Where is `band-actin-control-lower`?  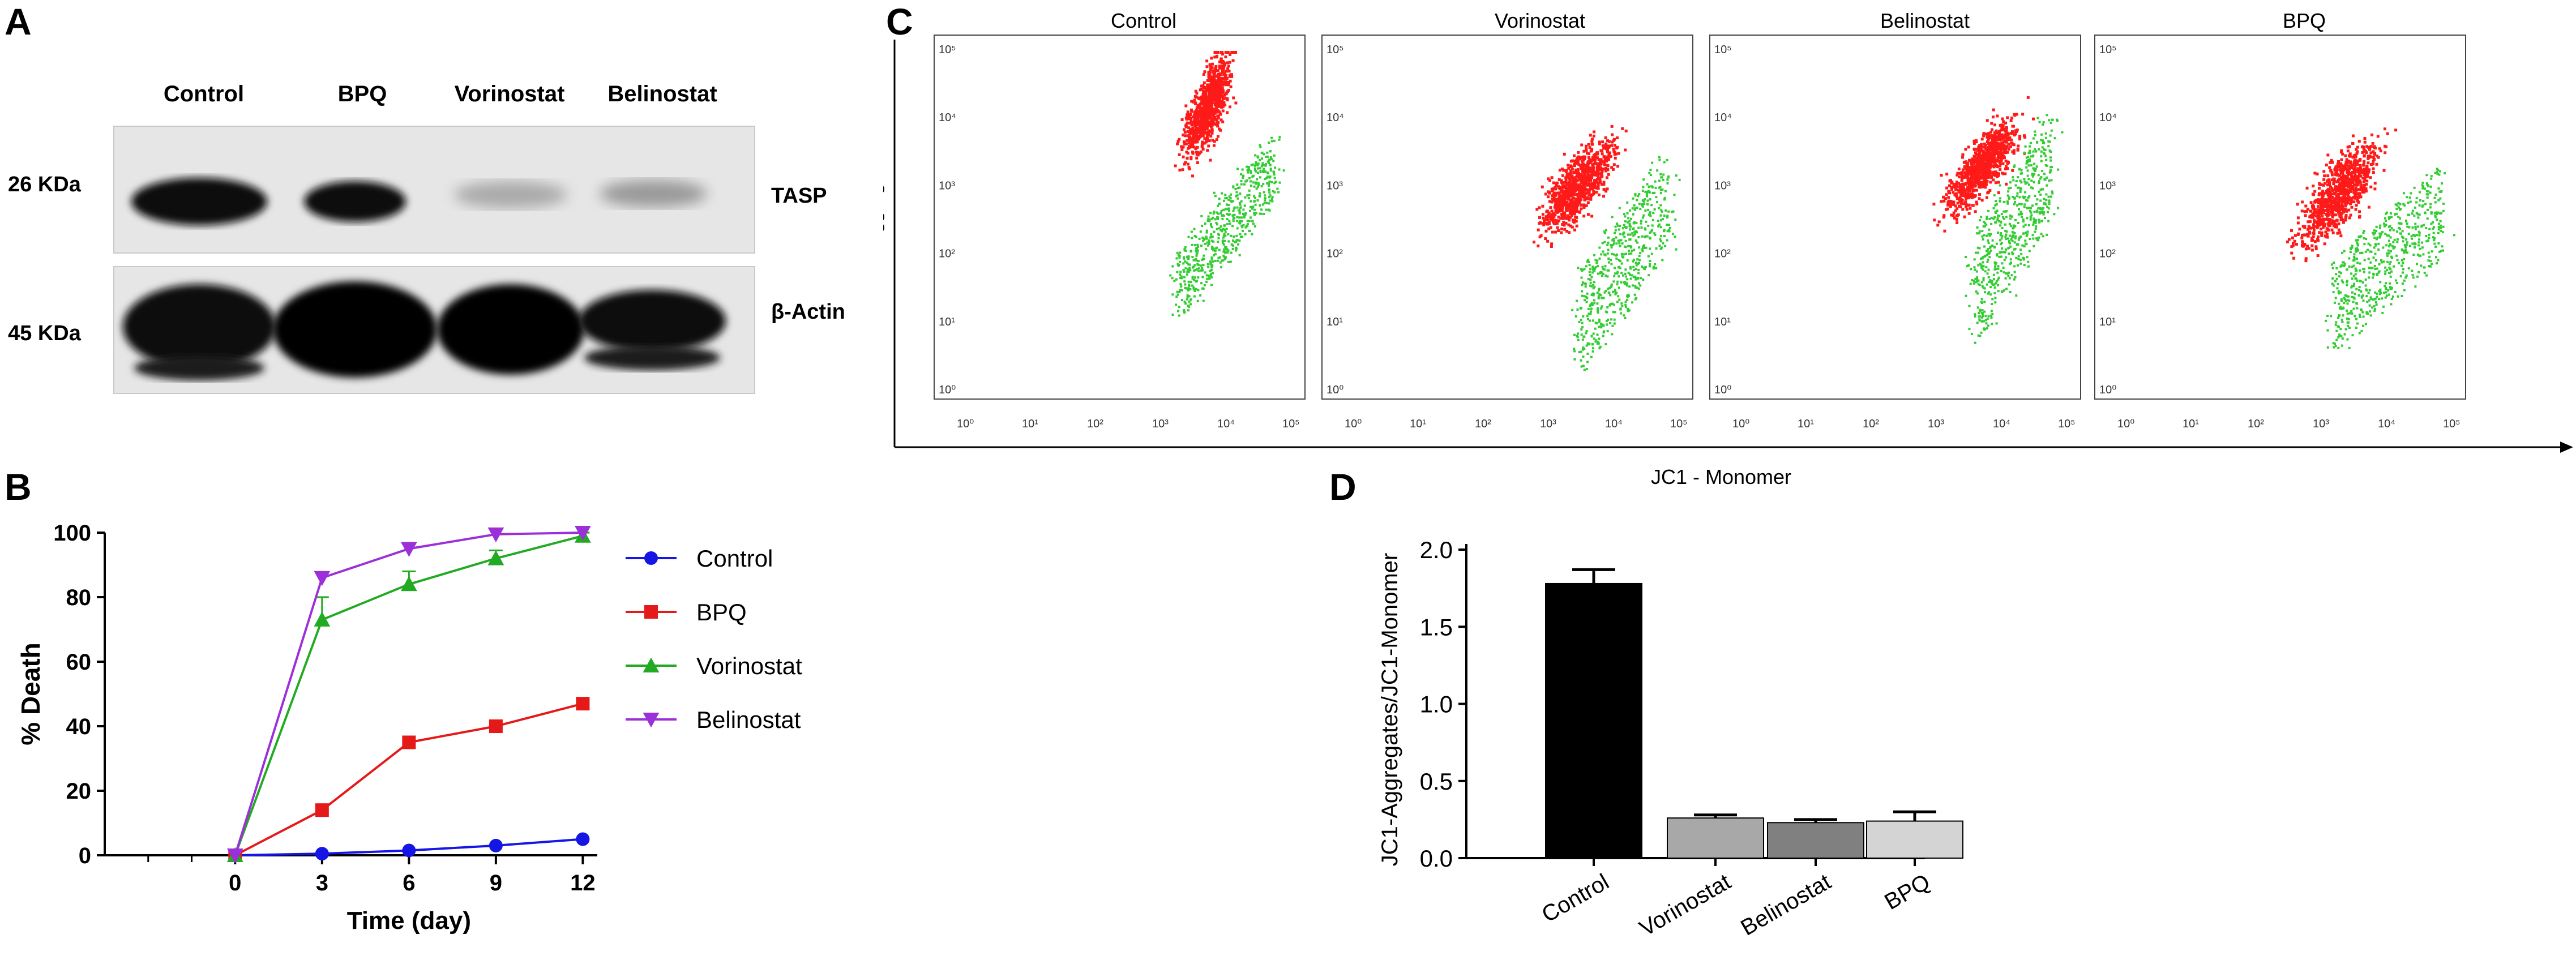 band-actin-control-lower is located at coordinates (199, 367).